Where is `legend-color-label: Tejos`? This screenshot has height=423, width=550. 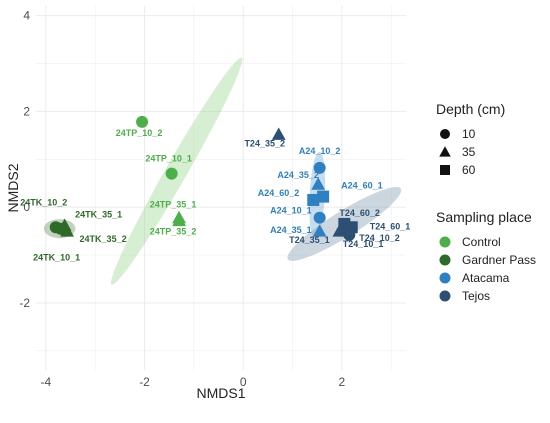
legend-color-label: Tejos is located at coordinates (476, 296).